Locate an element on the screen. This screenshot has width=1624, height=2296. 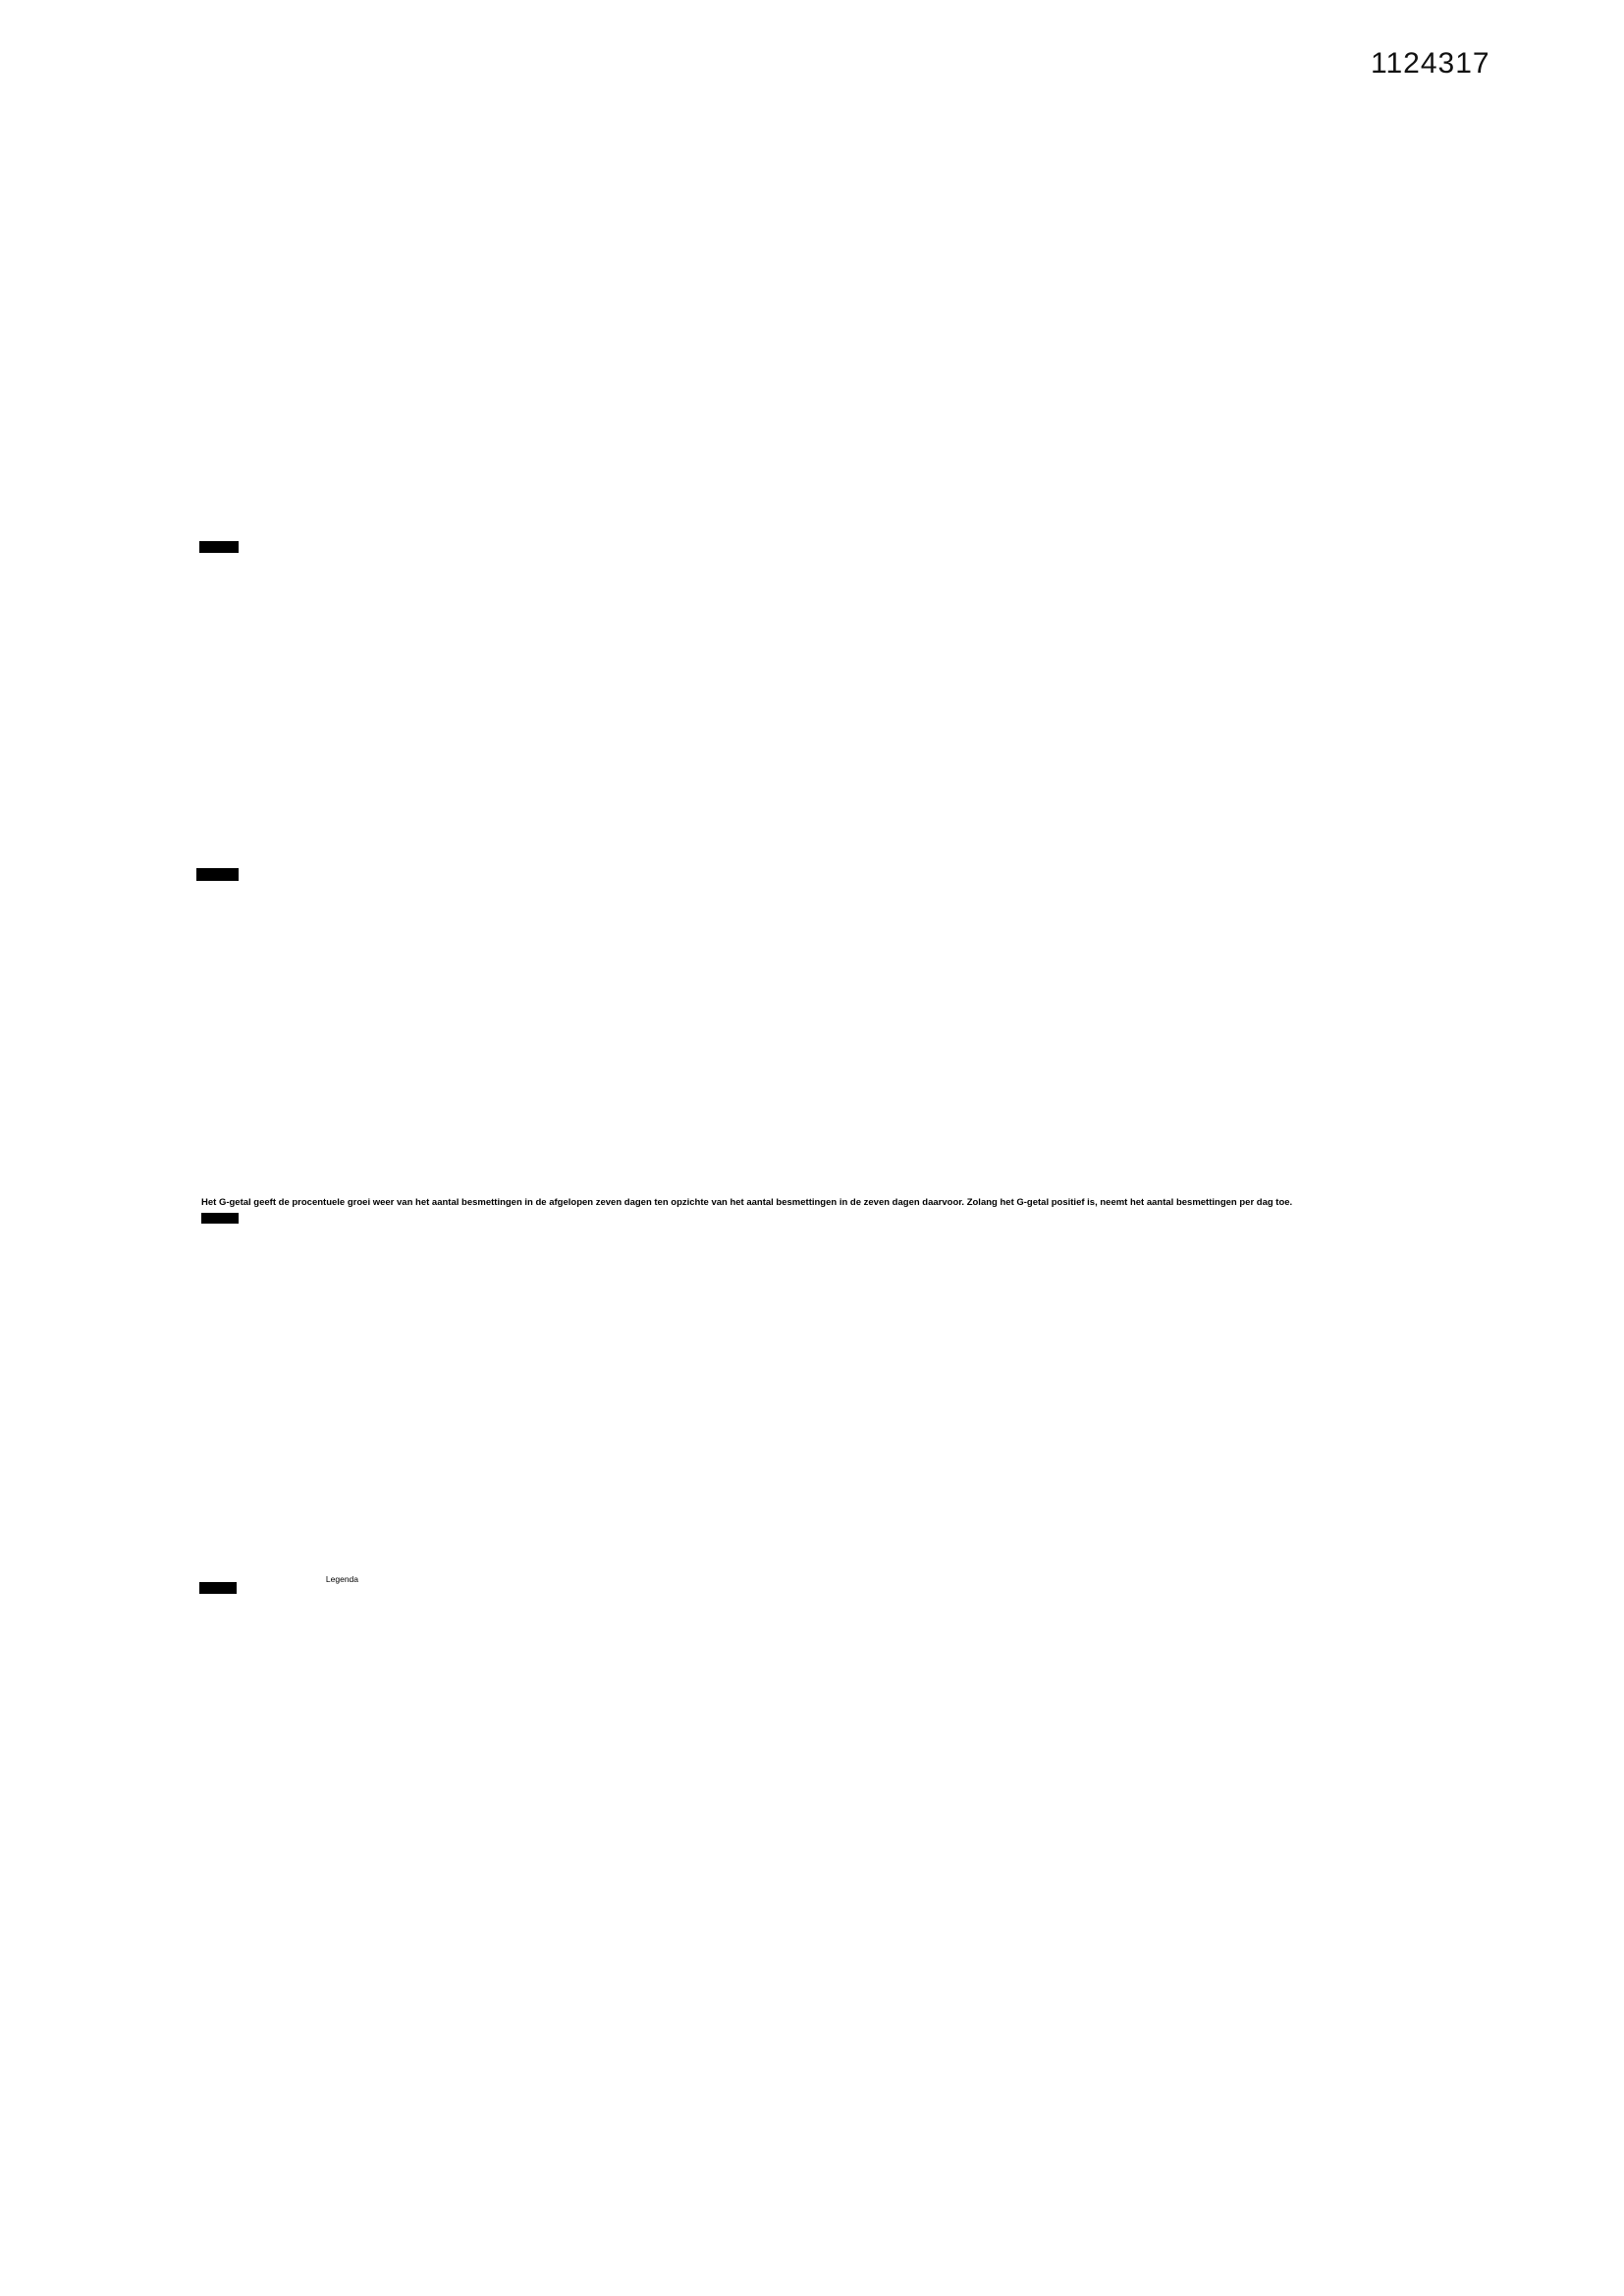
legend-label: Legenda is located at coordinates (341, 1579).